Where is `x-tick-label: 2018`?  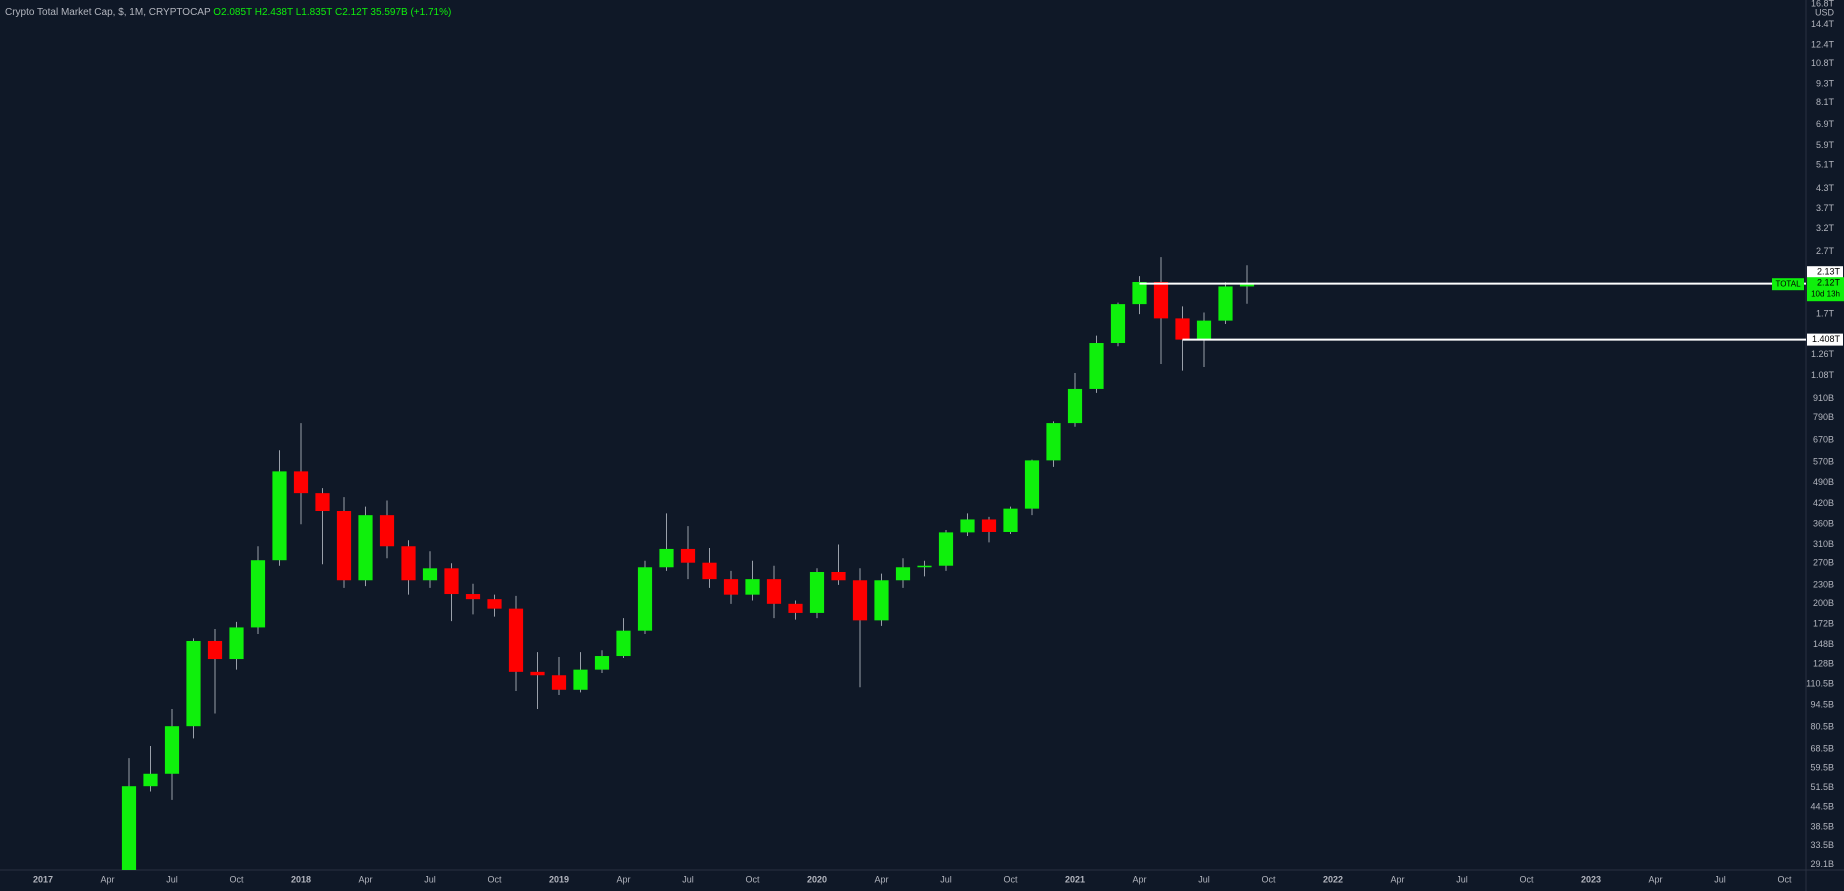
x-tick-label: 2018 is located at coordinates (301, 879).